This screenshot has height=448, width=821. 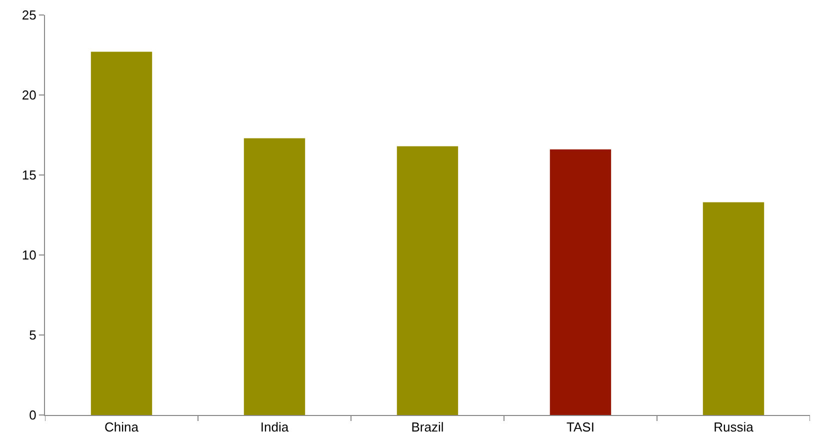 I want to click on y-tick-label: 25, so click(x=29, y=15).